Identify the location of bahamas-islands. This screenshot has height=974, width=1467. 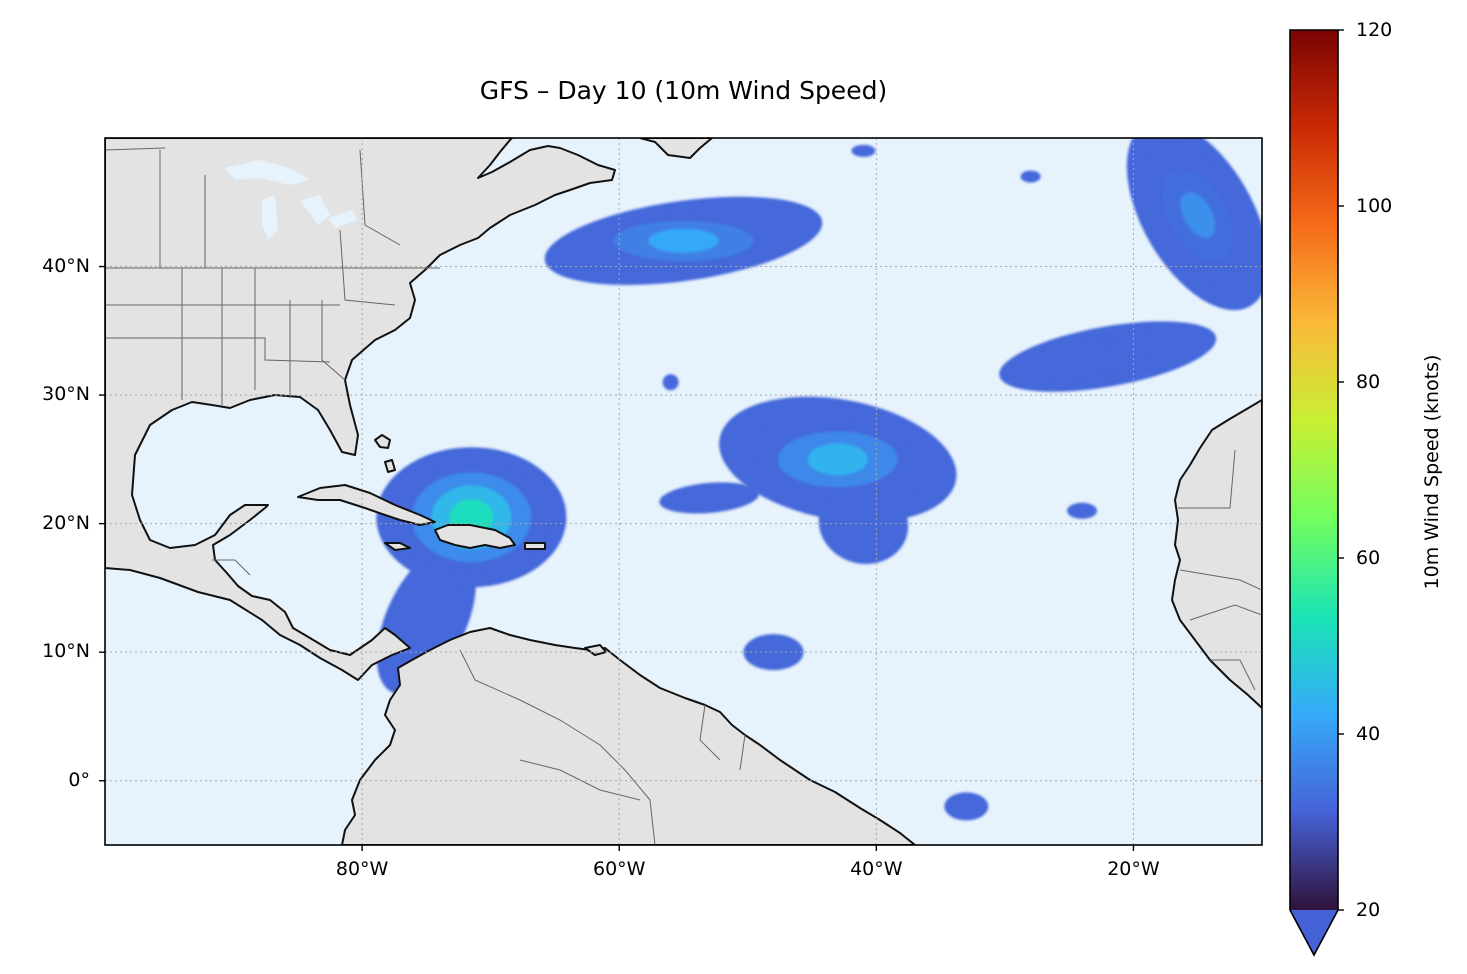
(385, 453).